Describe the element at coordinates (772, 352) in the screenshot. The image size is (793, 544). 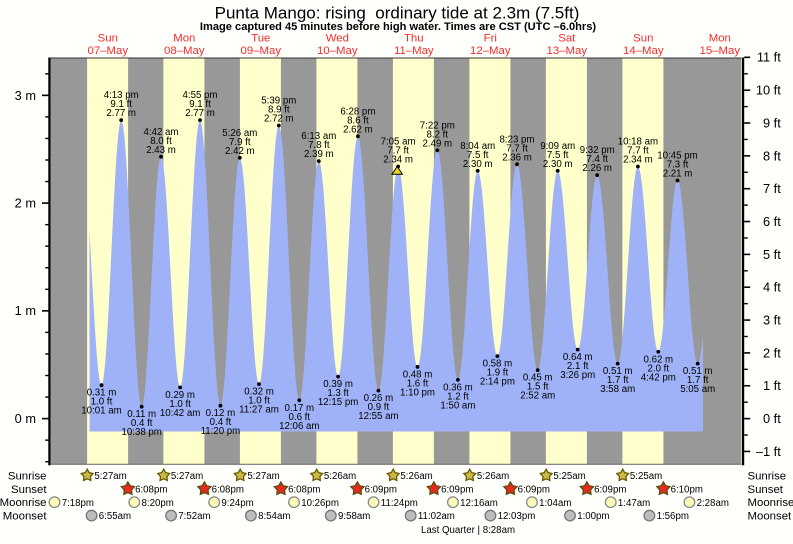
I see `svg-text: 2 ft` at that location.